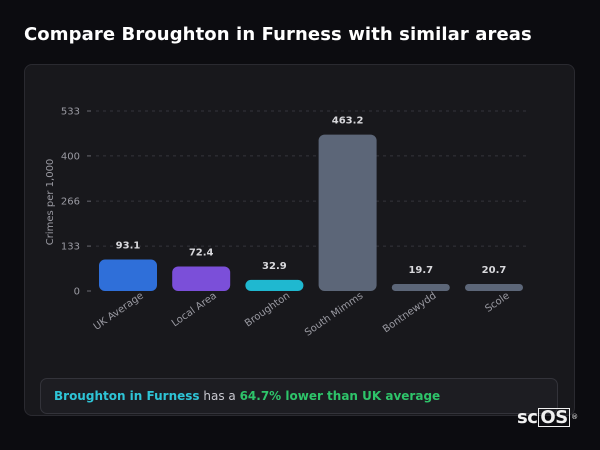  Describe the element at coordinates (194, 309) in the screenshot. I see `category-label: Local Area` at that location.